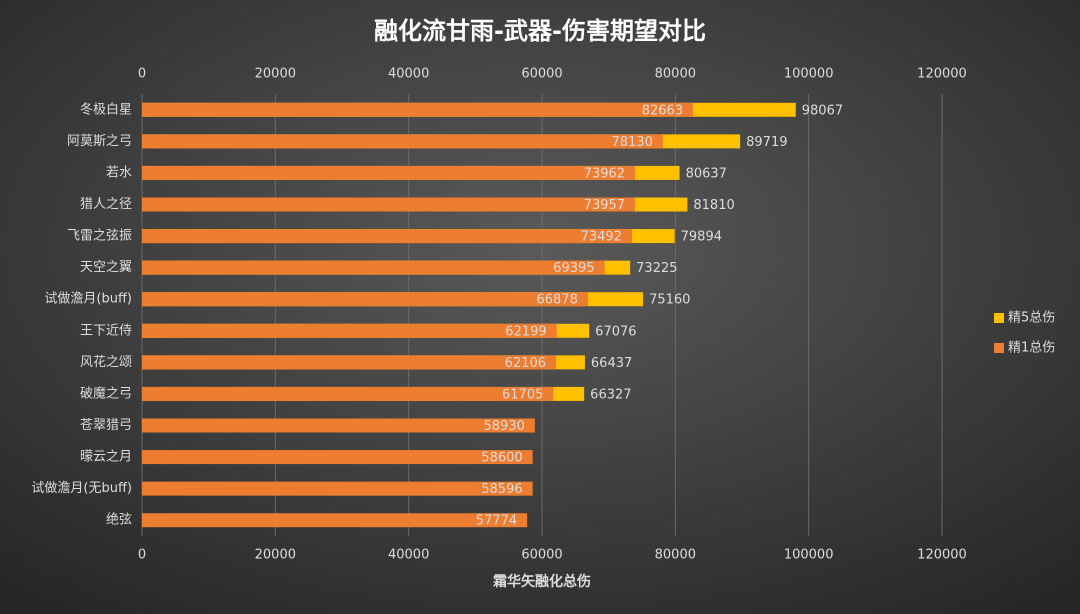  Describe the element at coordinates (1031, 348) in the screenshot. I see `legend-label: 精1总伤` at that location.